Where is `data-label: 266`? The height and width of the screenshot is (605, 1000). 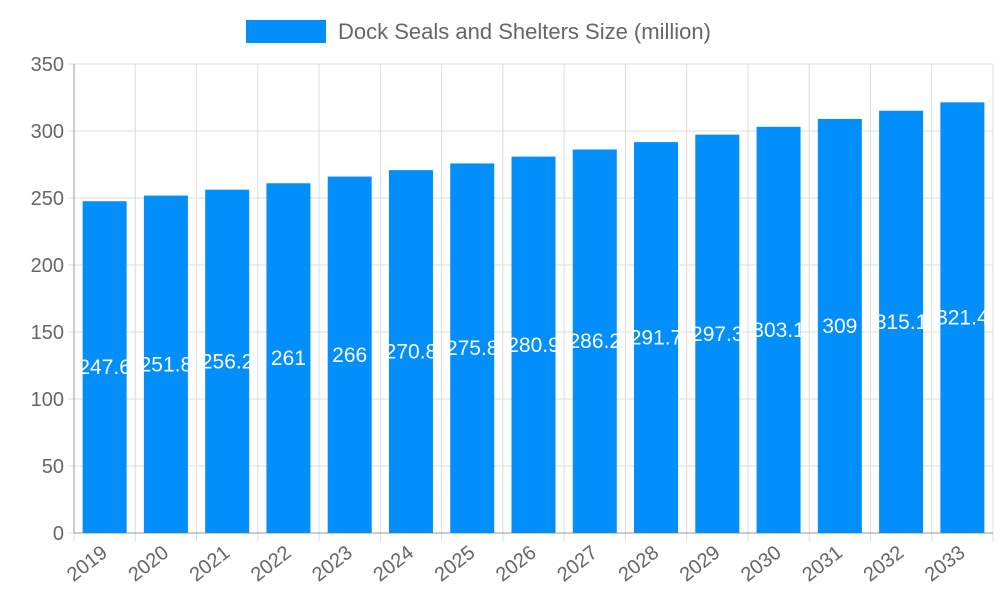
data-label: 266 is located at coordinates (349, 355).